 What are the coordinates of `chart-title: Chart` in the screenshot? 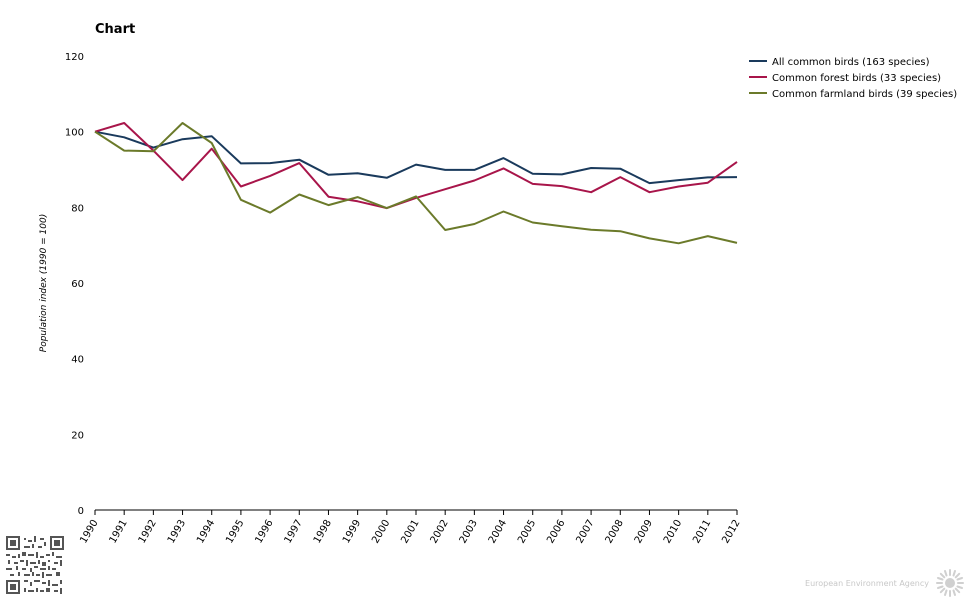 It's located at (115, 29).